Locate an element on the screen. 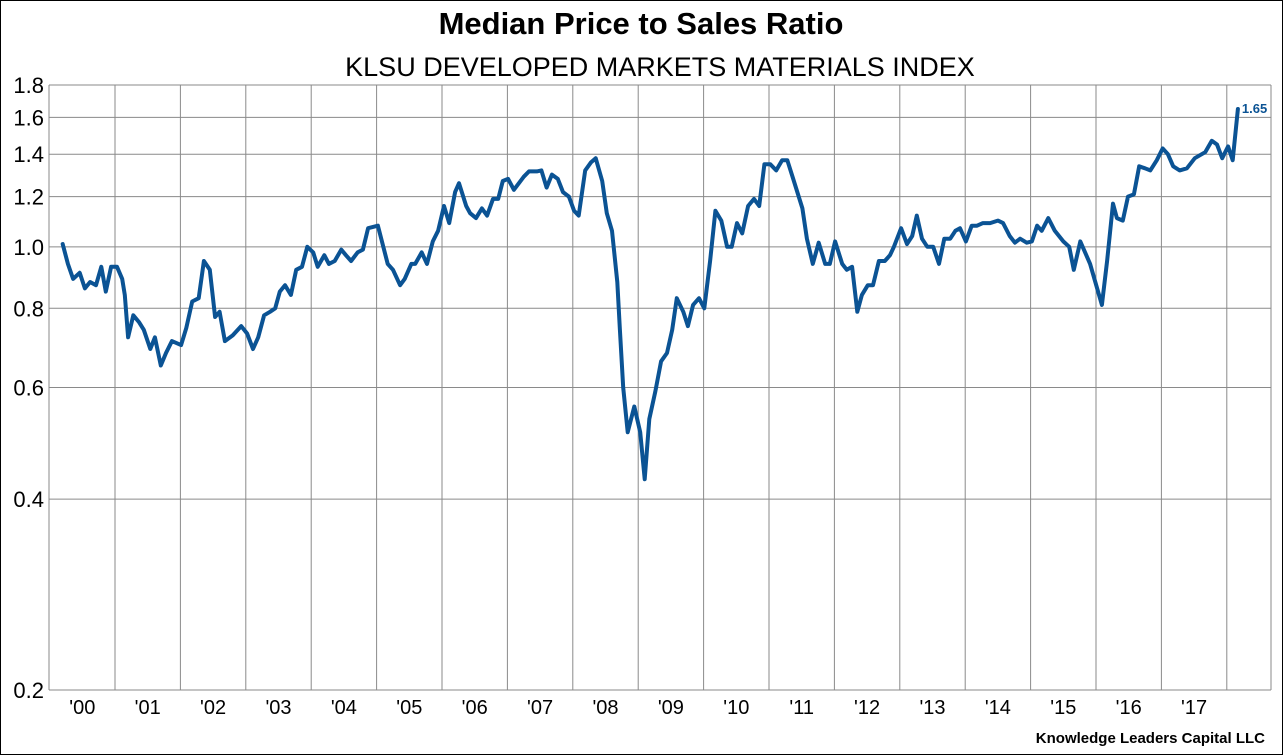 This screenshot has height=755, width=1283. y-tick-label: 1.2 is located at coordinates (28, 197).